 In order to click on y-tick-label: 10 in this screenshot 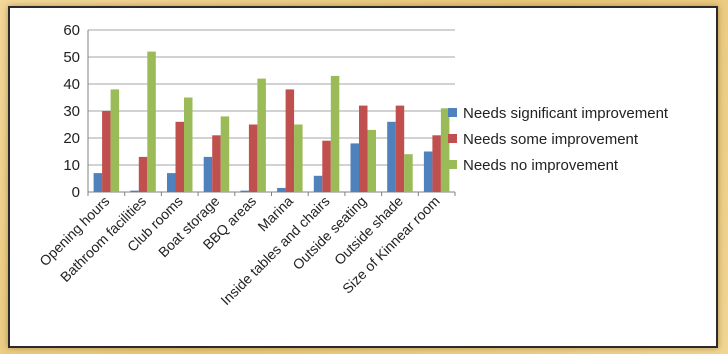, I will do `click(71, 165)`.